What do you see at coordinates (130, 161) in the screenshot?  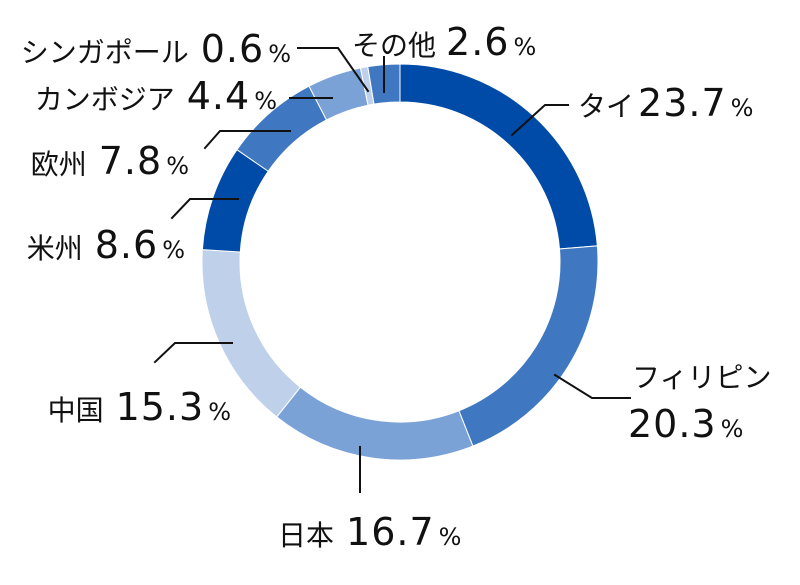 I see `value-number: 7.8` at bounding box center [130, 161].